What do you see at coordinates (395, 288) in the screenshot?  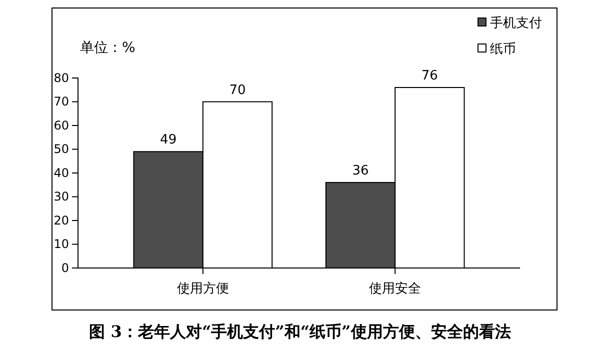 I see `x-tick-label: 使用安全` at bounding box center [395, 288].